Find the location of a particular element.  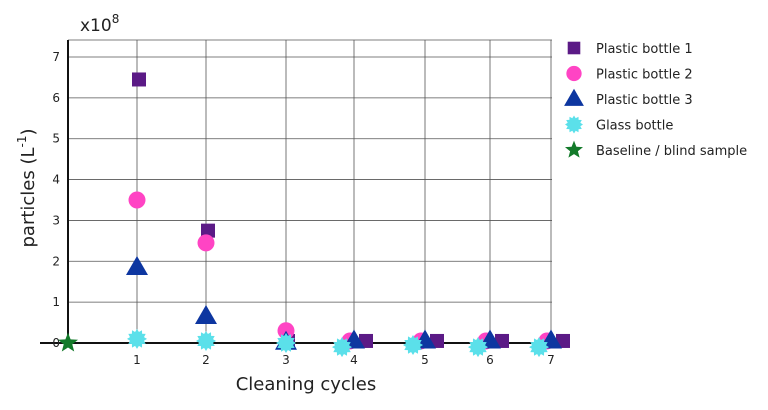

x-tick-label-5: 5 is located at coordinates (425, 360).